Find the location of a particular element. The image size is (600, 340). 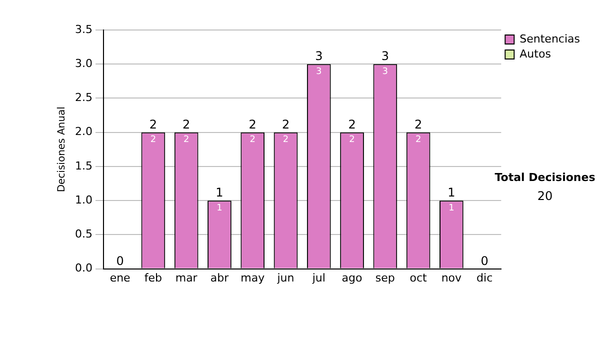

x-tick-label: oct is located at coordinates (419, 277).